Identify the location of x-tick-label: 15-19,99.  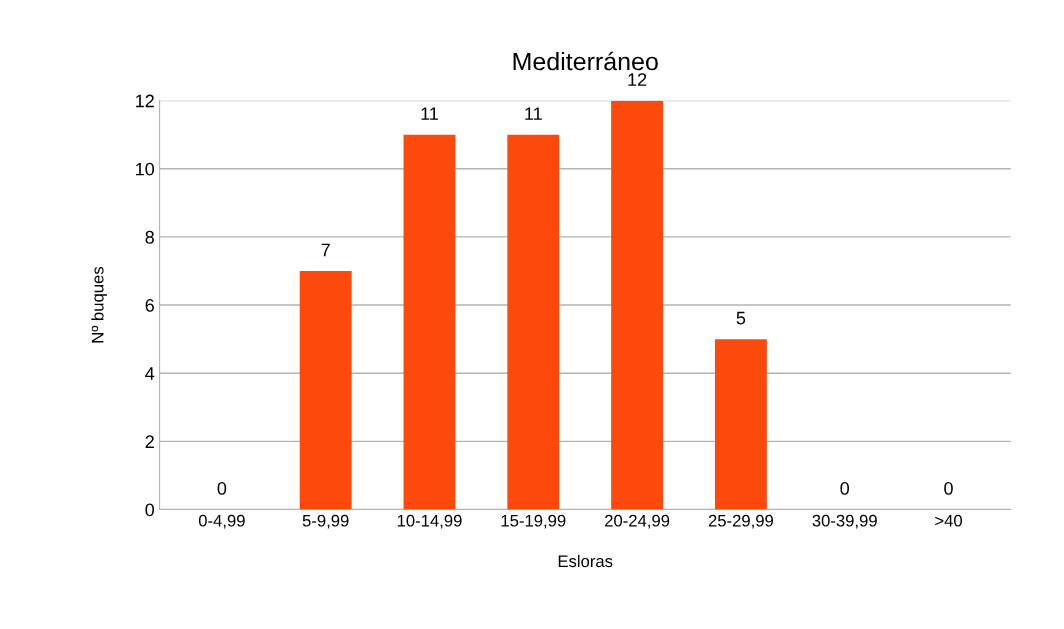
(533, 521).